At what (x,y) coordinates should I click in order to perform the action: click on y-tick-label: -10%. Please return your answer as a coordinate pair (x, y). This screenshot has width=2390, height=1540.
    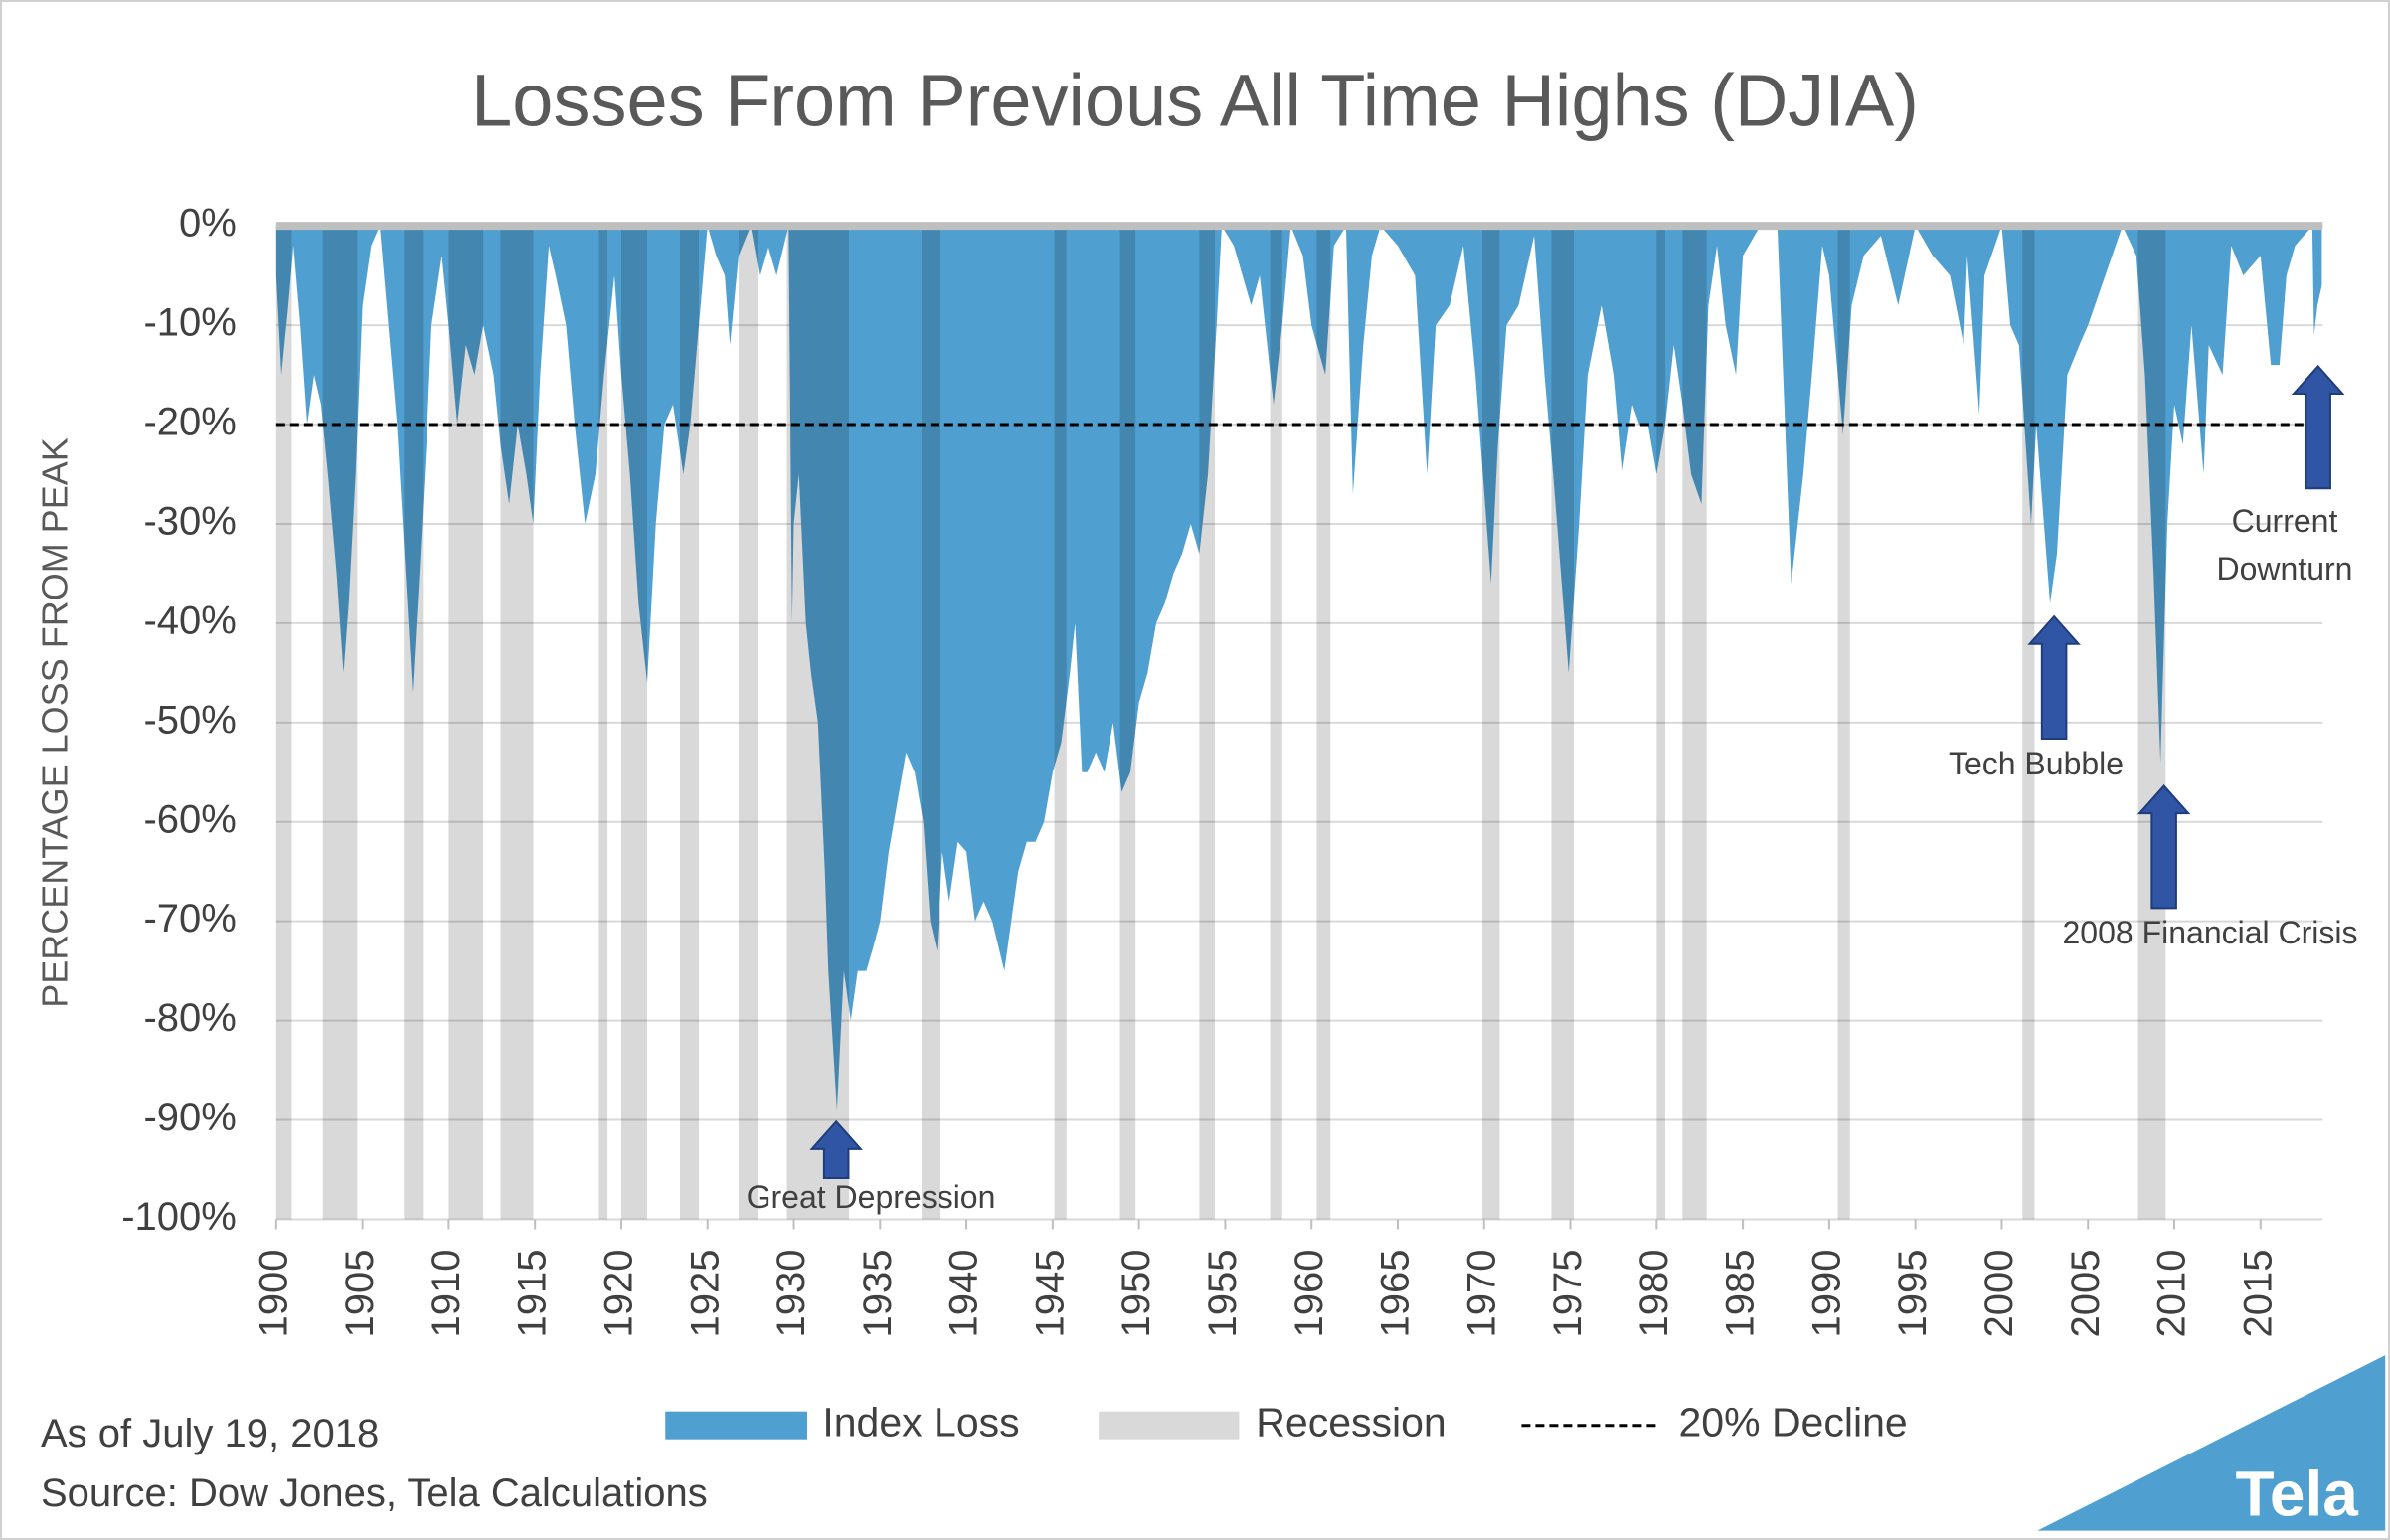
    Looking at the image, I should click on (189, 323).